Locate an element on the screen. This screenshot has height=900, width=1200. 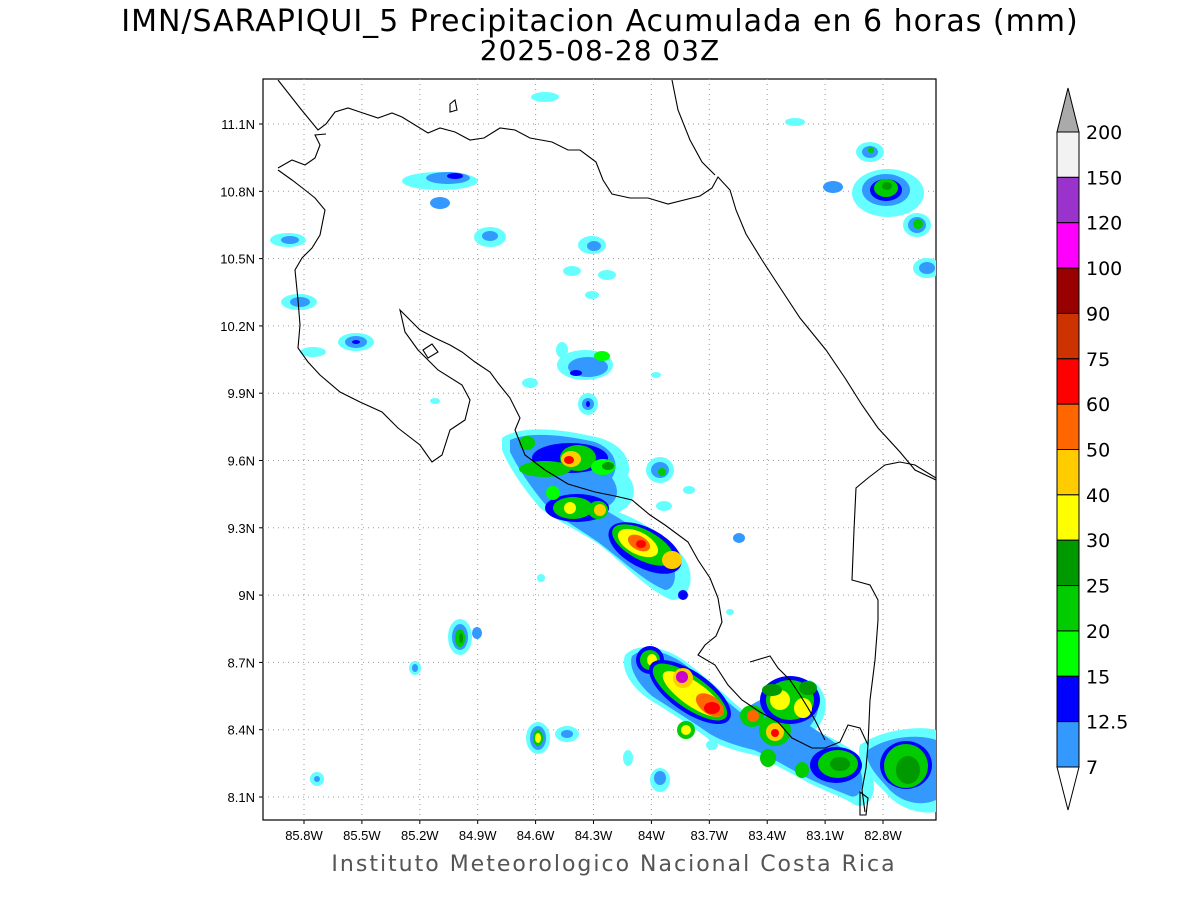
legend-label: 30 is located at coordinates (1098, 541).